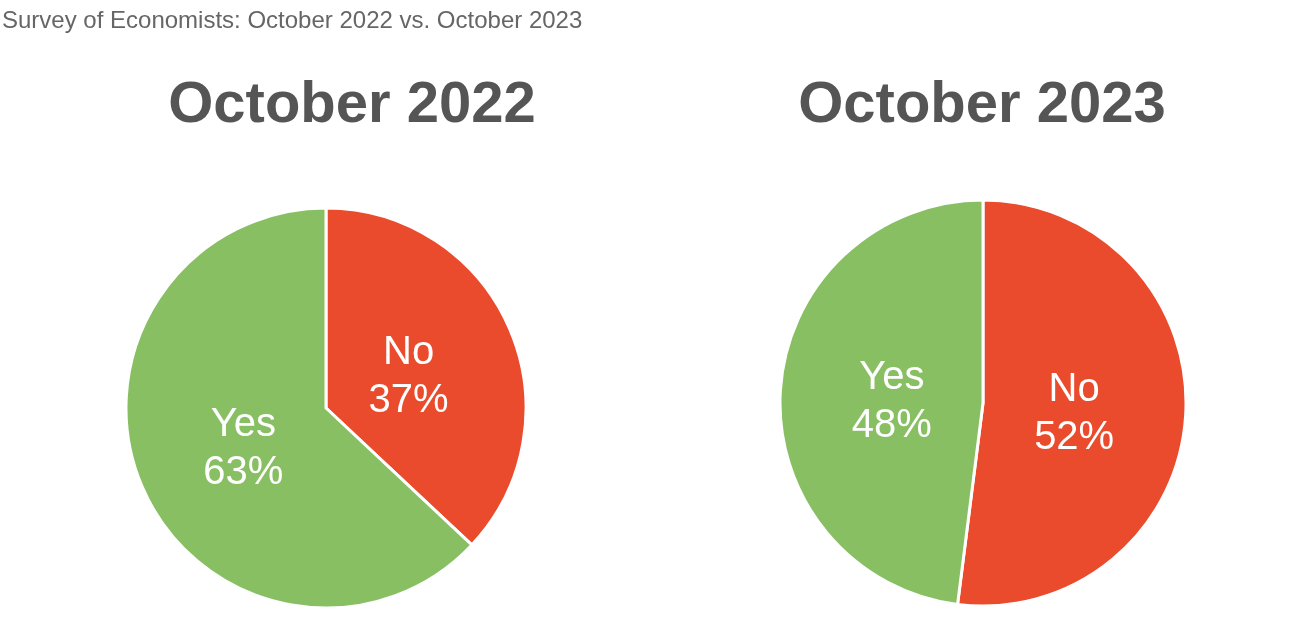 The height and width of the screenshot is (630, 1292). What do you see at coordinates (292, 19) in the screenshot?
I see `text: Survey of Economists: October 2022 vs. October 2023` at bounding box center [292, 19].